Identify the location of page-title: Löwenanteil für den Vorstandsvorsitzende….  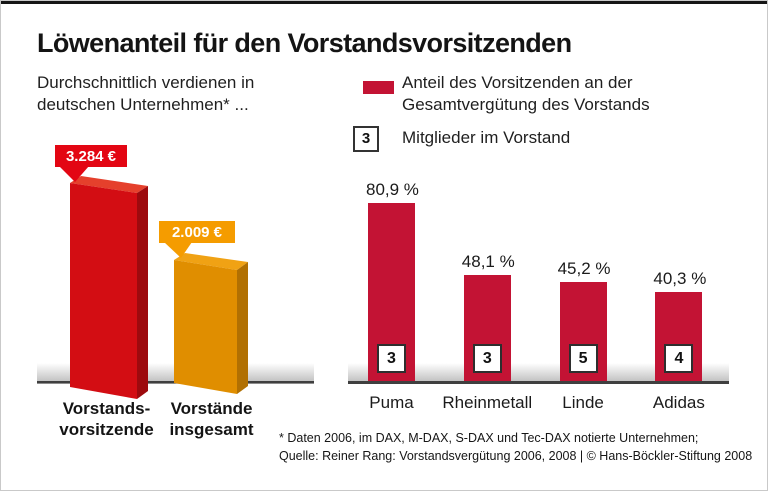
(304, 43).